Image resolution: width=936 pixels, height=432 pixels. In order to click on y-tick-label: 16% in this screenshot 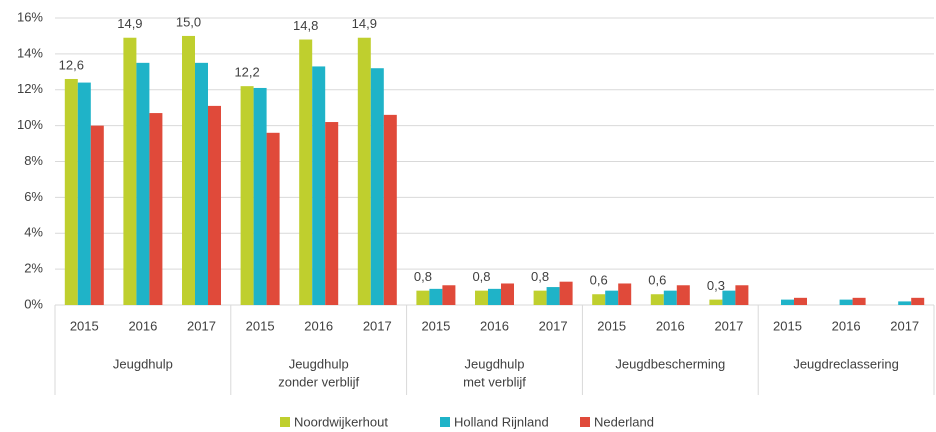, I will do `click(30, 16)`.